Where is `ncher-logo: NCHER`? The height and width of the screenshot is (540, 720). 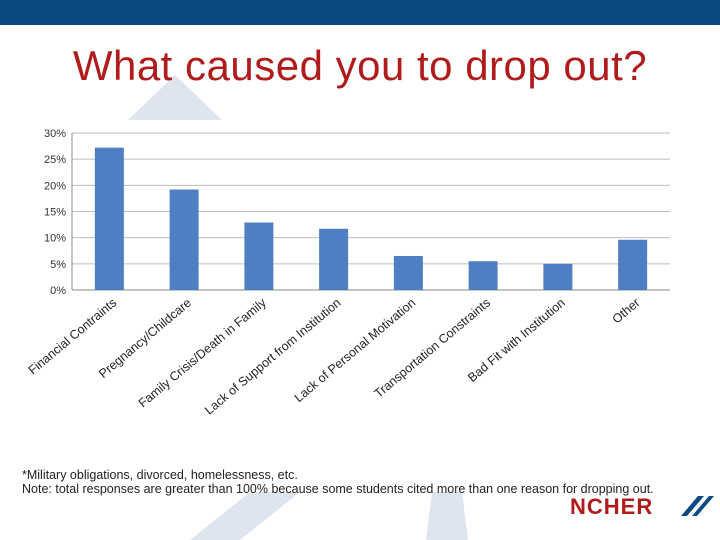 ncher-logo: NCHER is located at coordinates (640, 507).